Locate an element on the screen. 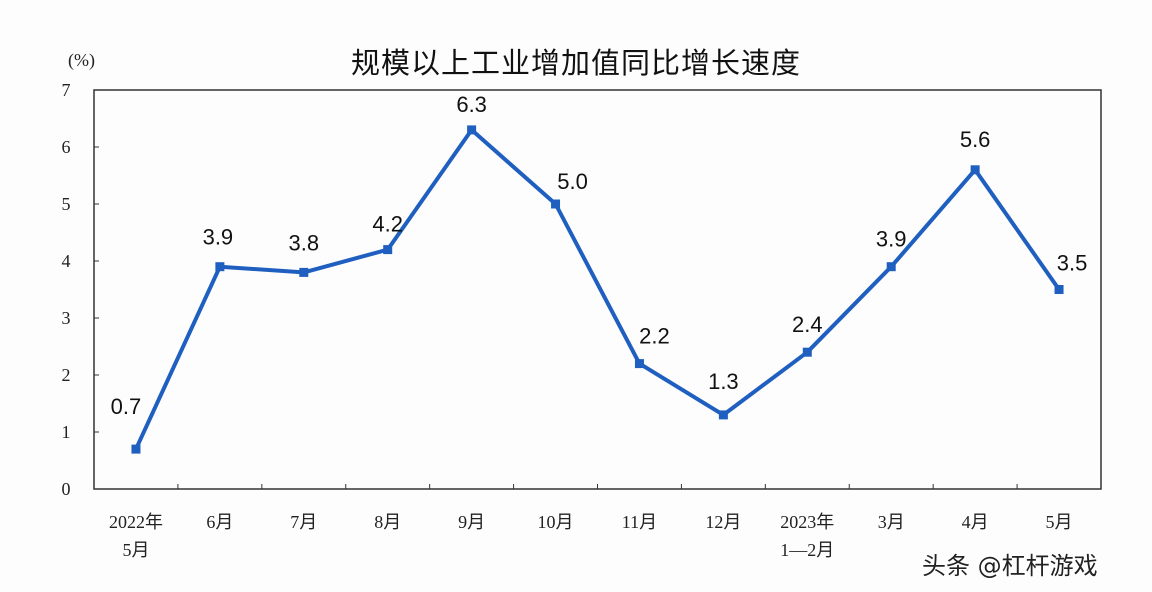  data-label: 3.8 is located at coordinates (303, 242).